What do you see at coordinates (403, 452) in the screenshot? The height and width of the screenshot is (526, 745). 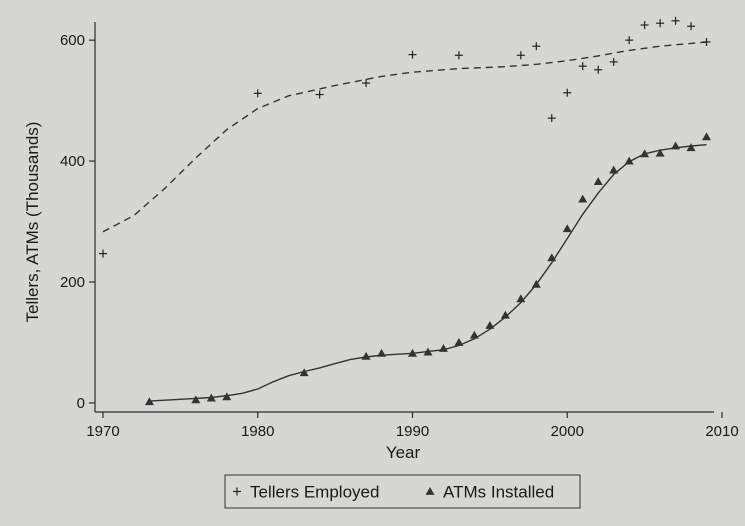 I see `x-axis-title: Year` at bounding box center [403, 452].